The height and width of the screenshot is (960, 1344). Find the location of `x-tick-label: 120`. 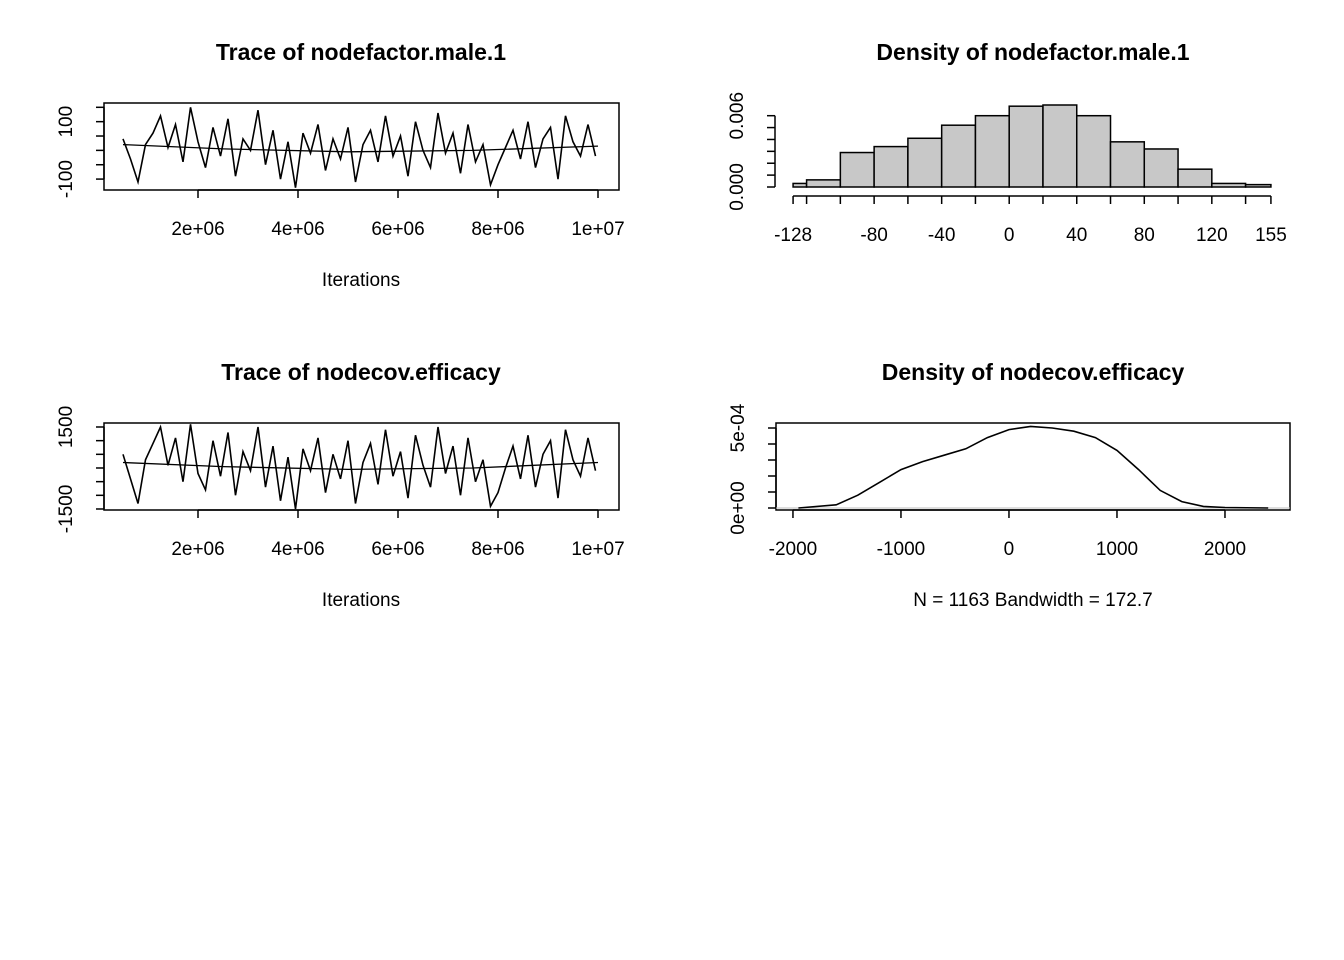

x-tick-label: 120 is located at coordinates (1212, 235).